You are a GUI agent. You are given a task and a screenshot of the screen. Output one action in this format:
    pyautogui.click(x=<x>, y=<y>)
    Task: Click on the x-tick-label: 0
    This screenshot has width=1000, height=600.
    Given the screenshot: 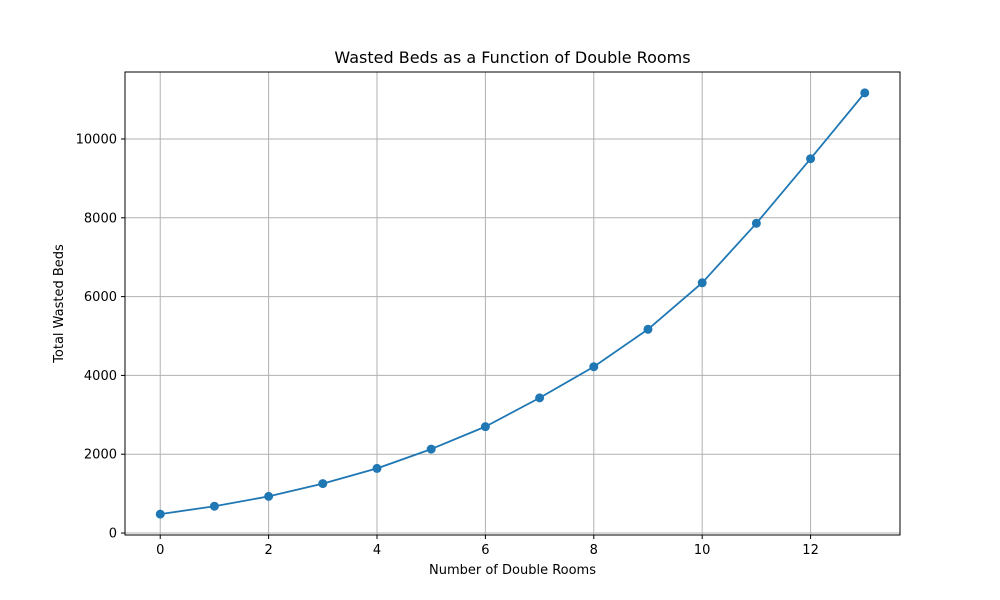 What is the action you would take?
    pyautogui.click(x=160, y=550)
    